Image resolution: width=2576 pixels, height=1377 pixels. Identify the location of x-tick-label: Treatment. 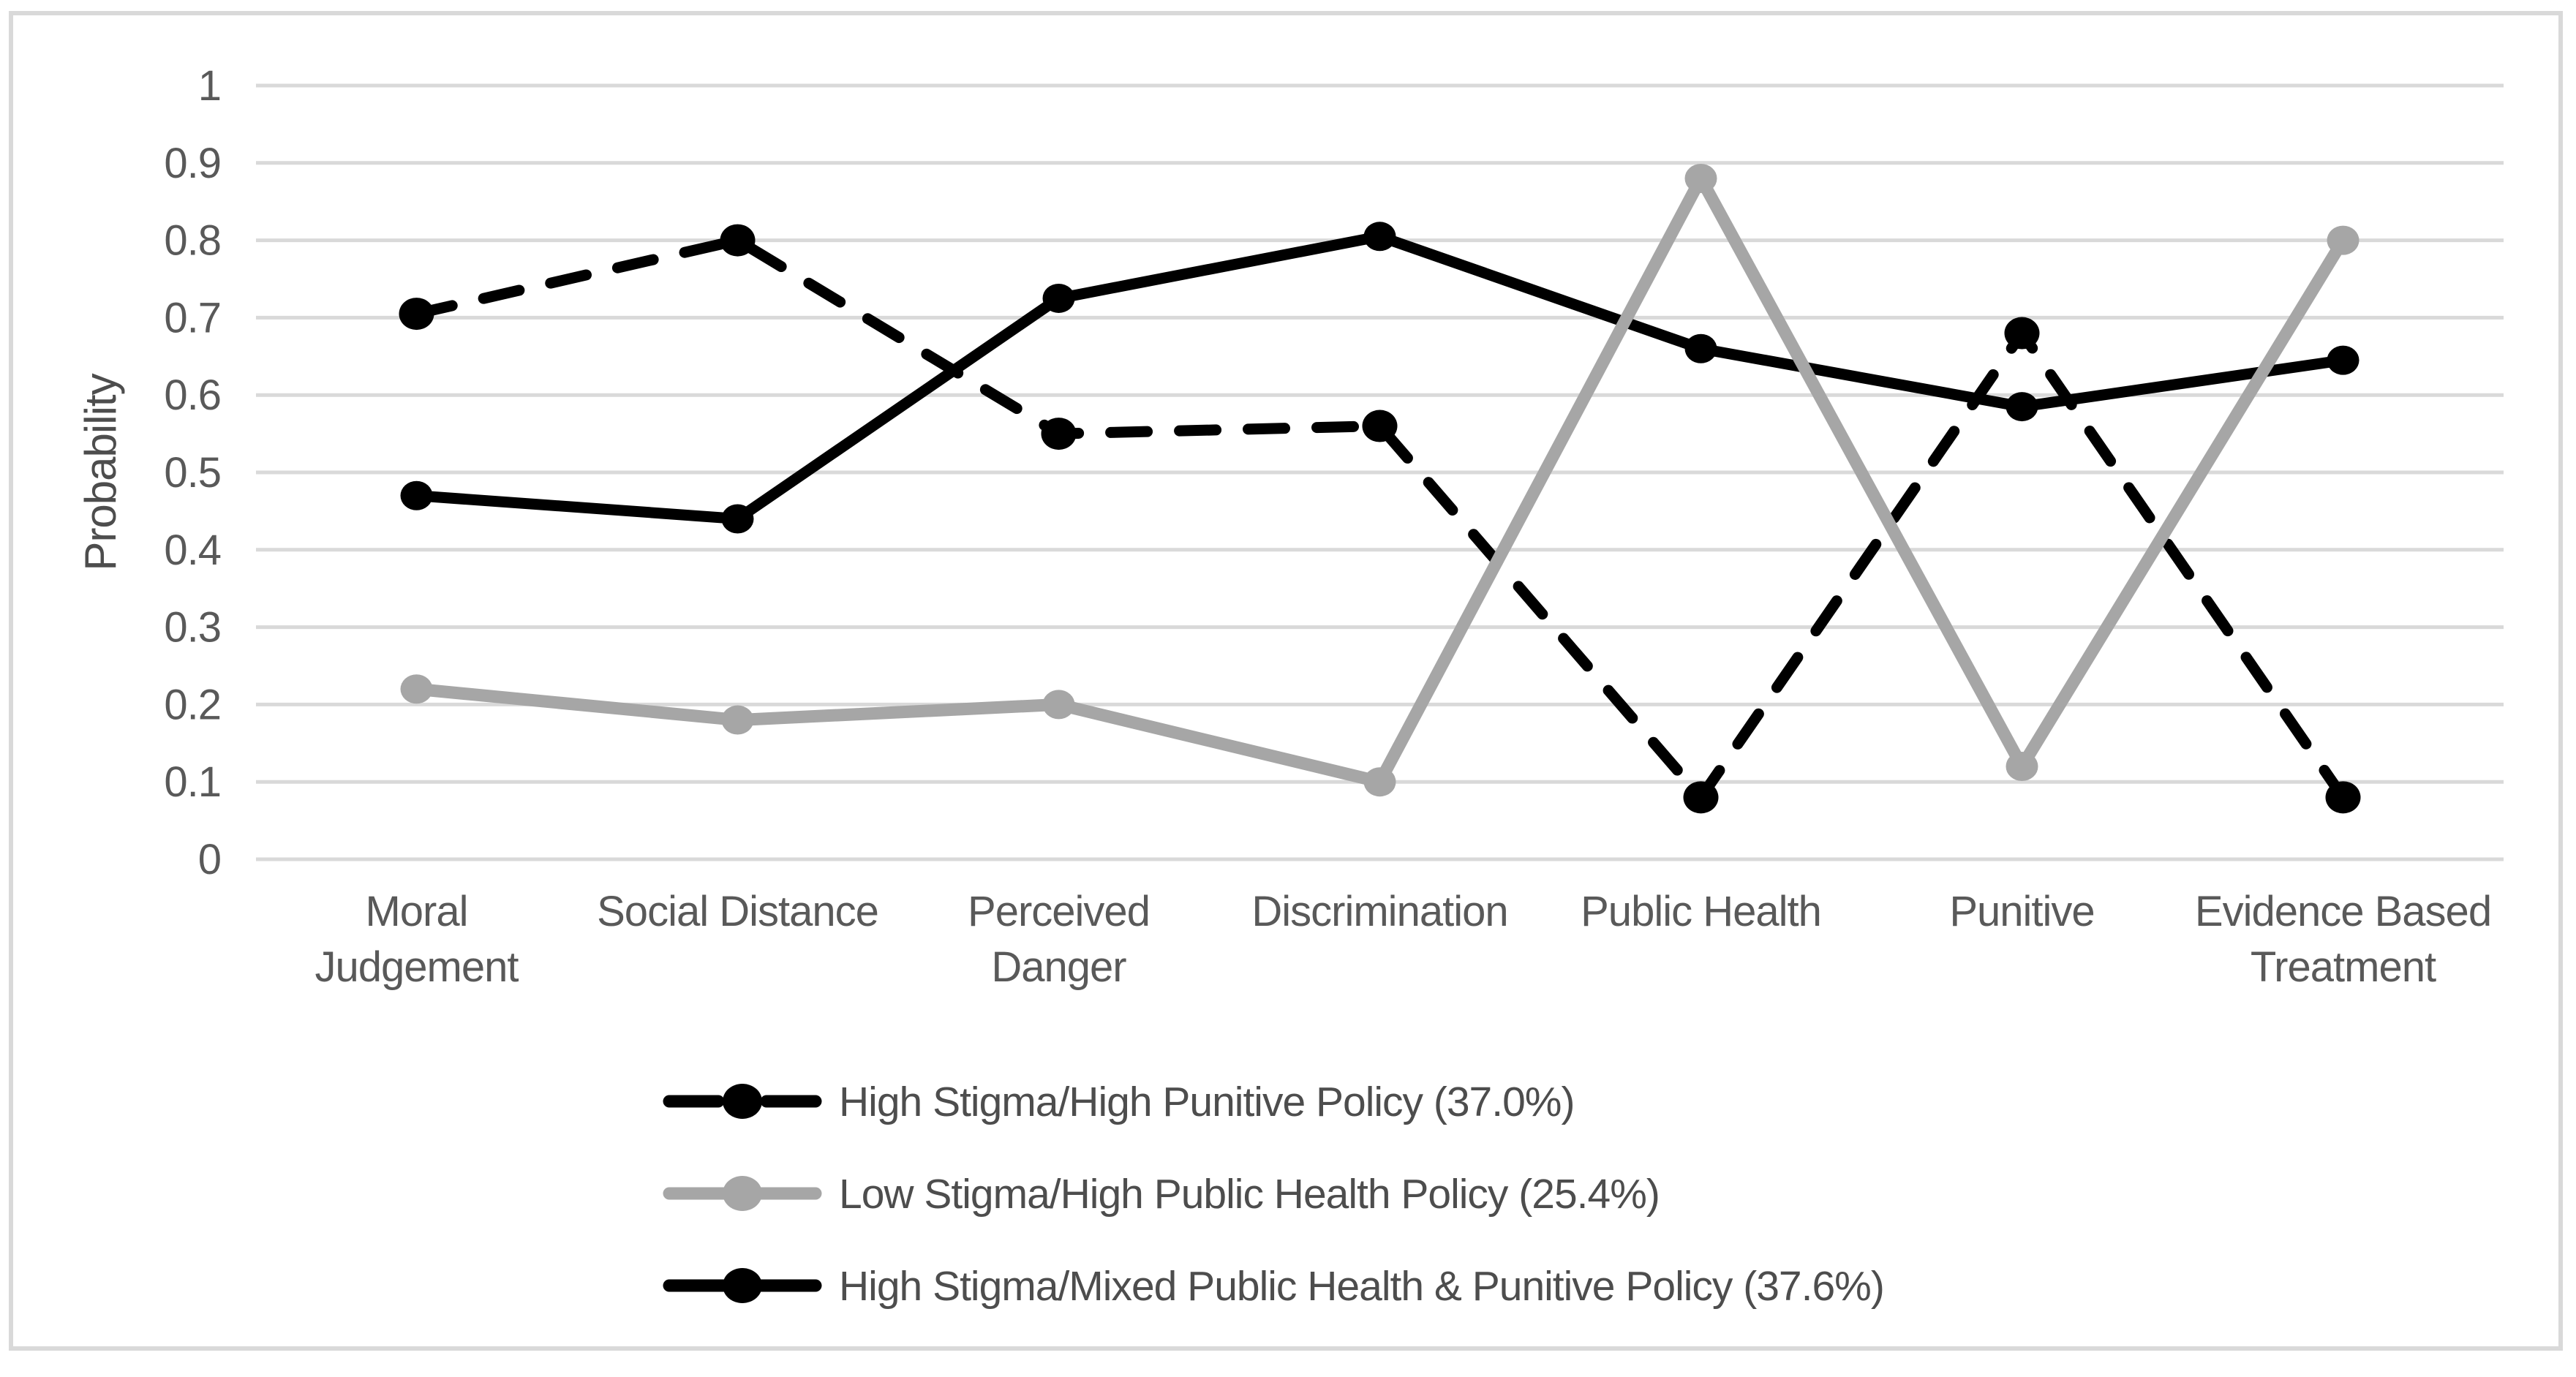
(2343, 967).